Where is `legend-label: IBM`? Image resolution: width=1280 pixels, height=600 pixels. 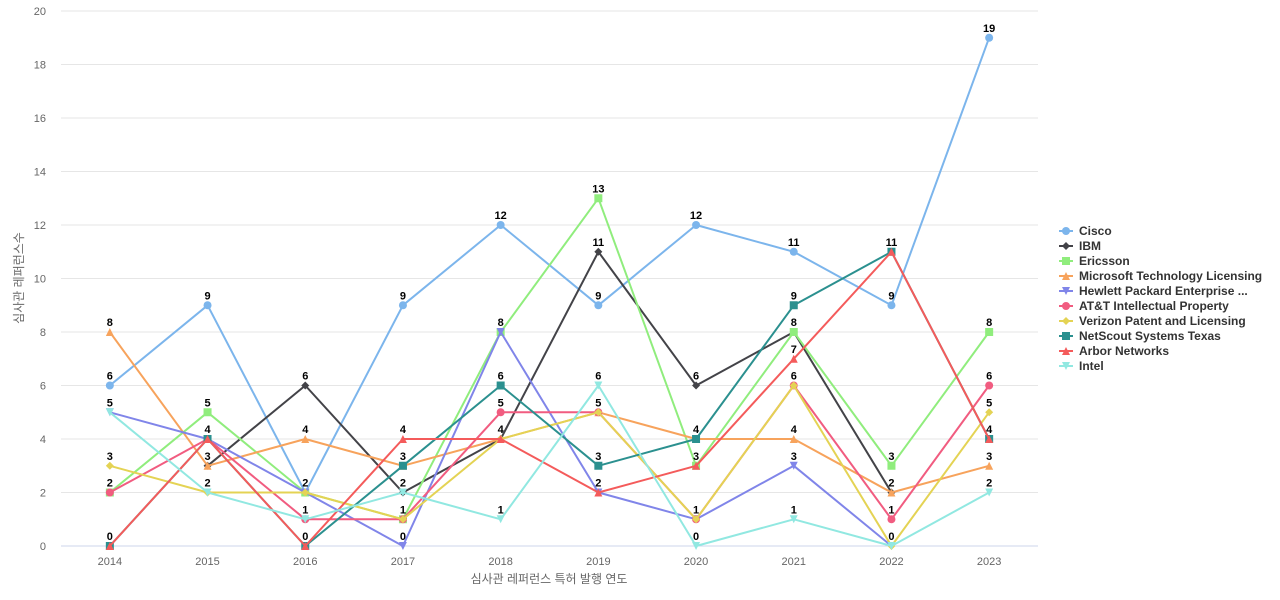 legend-label: IBM is located at coordinates (1090, 246).